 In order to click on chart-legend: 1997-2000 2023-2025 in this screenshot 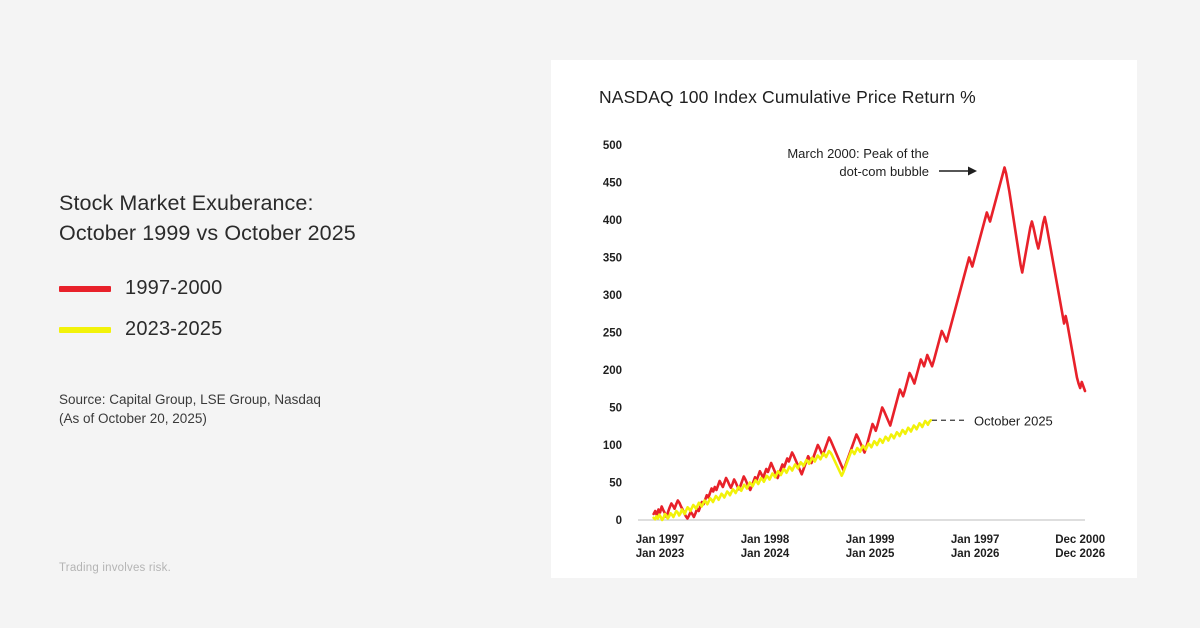, I will do `click(140, 309)`.